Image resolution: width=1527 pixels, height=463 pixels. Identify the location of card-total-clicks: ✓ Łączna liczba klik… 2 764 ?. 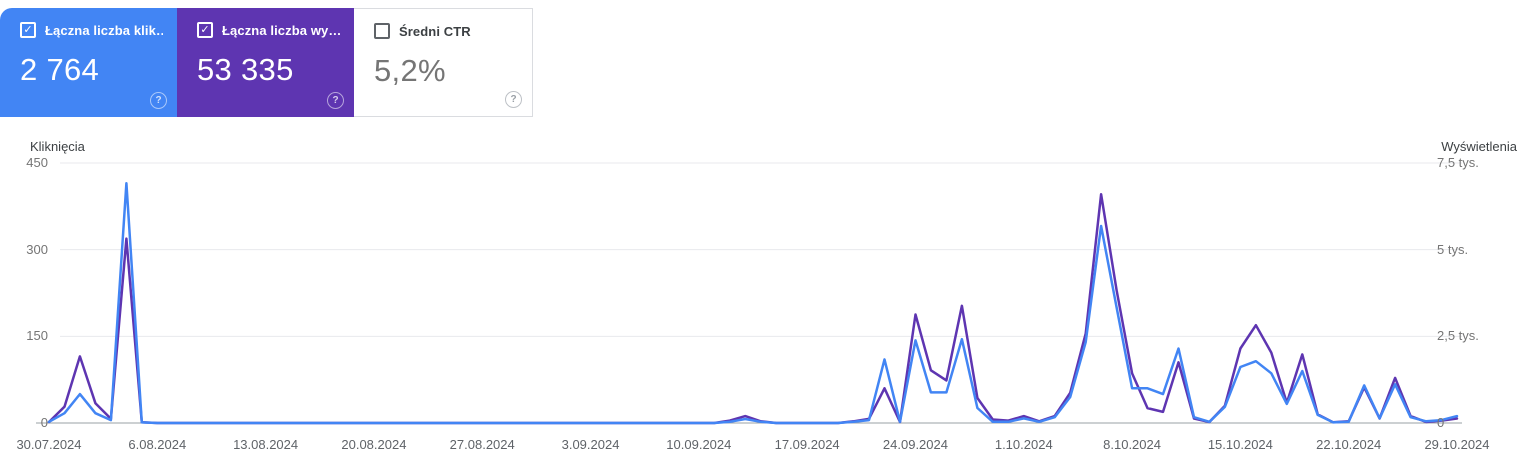
(88, 62).